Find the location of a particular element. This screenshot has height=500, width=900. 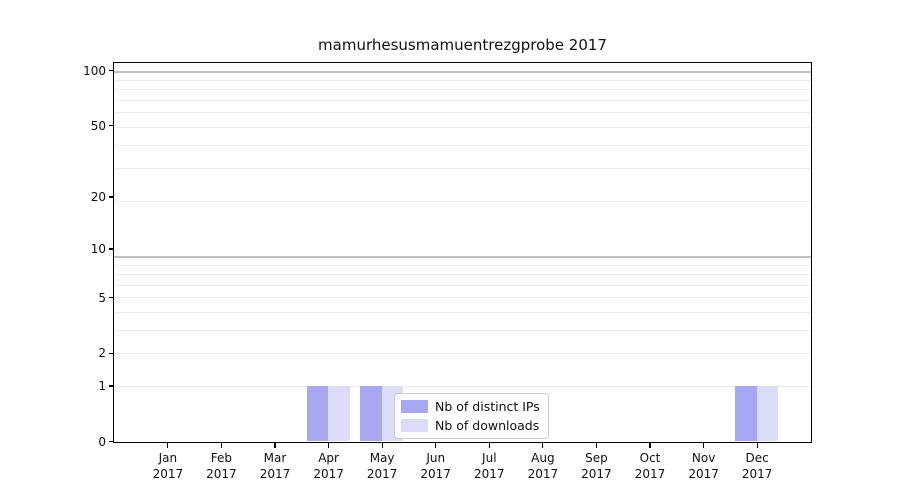

x-tick-month: Jun is located at coordinates (436, 458).